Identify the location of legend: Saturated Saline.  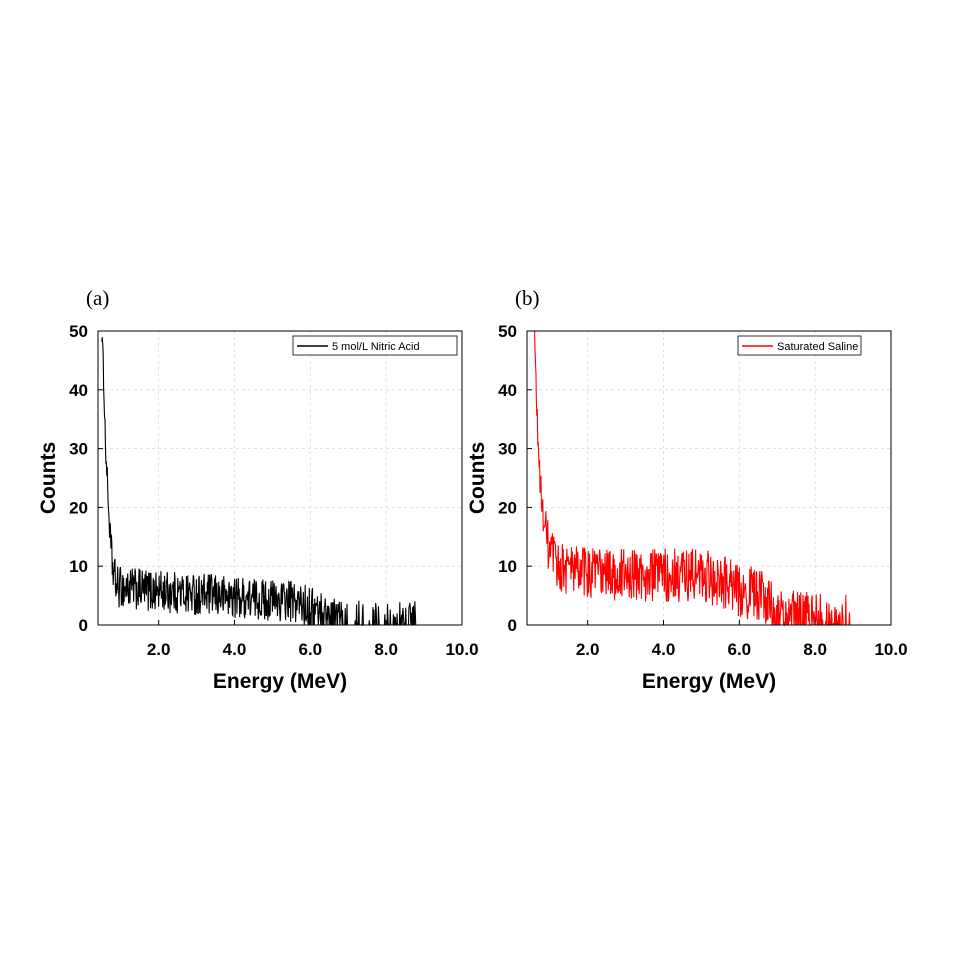
(799, 345).